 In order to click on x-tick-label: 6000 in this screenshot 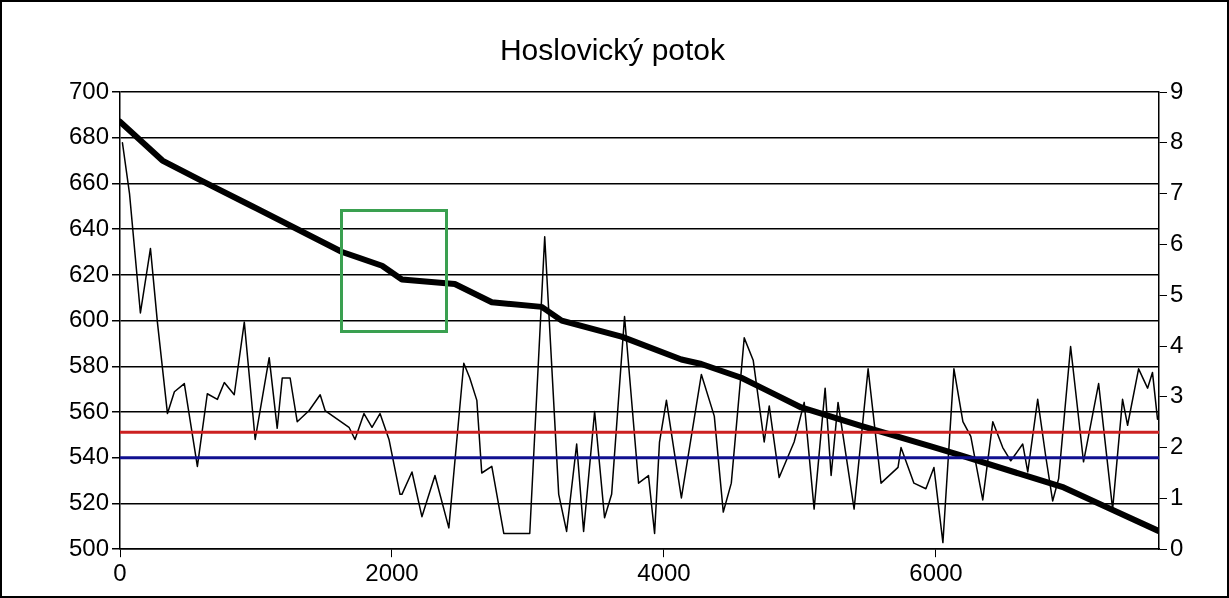, I will do `click(936, 573)`.